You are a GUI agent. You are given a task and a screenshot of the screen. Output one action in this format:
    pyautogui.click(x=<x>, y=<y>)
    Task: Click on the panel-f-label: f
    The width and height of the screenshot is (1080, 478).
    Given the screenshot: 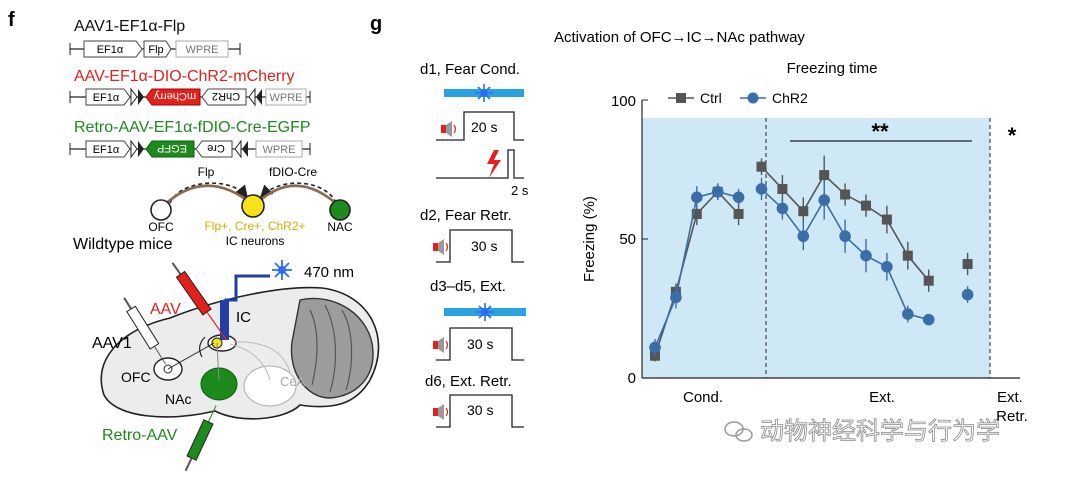 What is the action you would take?
    pyautogui.click(x=11, y=20)
    